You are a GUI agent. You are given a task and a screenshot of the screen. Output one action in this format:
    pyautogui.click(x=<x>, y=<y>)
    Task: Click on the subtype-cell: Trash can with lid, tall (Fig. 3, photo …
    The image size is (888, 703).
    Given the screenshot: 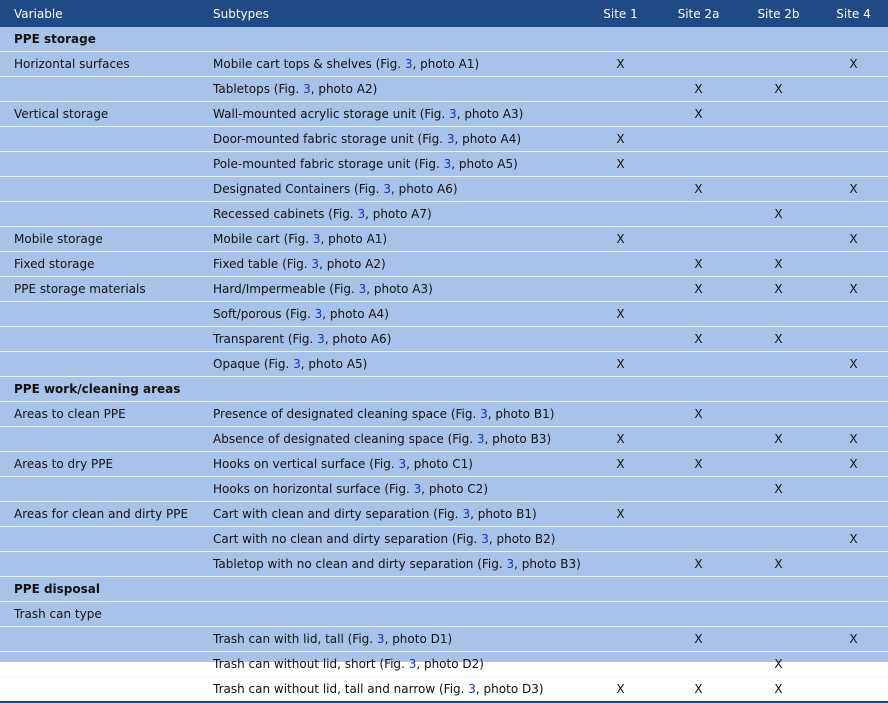 What is the action you would take?
    pyautogui.click(x=393, y=639)
    